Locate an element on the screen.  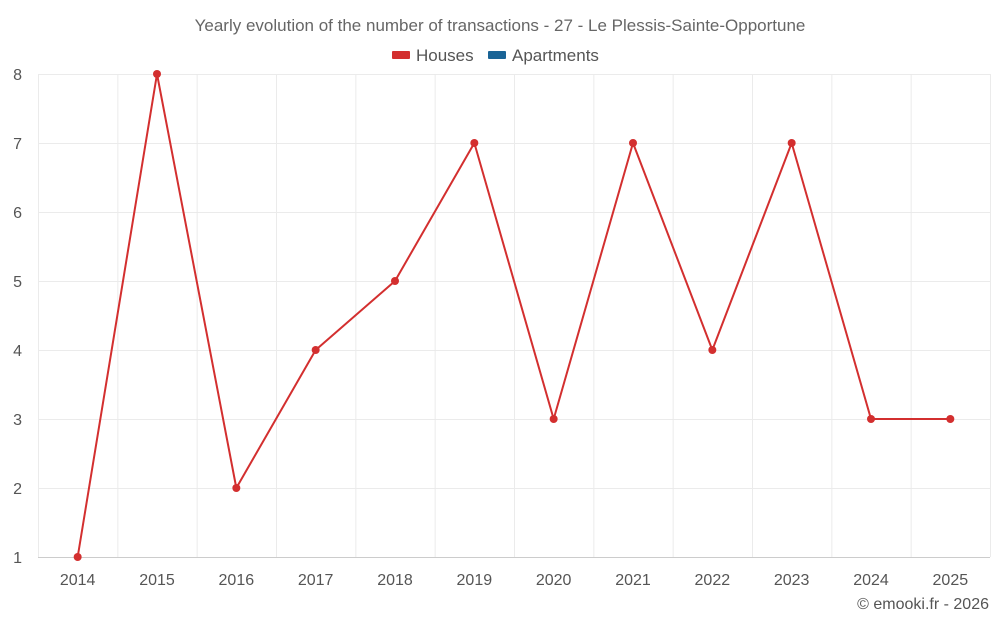
data-point-houses-2017 is located at coordinates (315, 350).